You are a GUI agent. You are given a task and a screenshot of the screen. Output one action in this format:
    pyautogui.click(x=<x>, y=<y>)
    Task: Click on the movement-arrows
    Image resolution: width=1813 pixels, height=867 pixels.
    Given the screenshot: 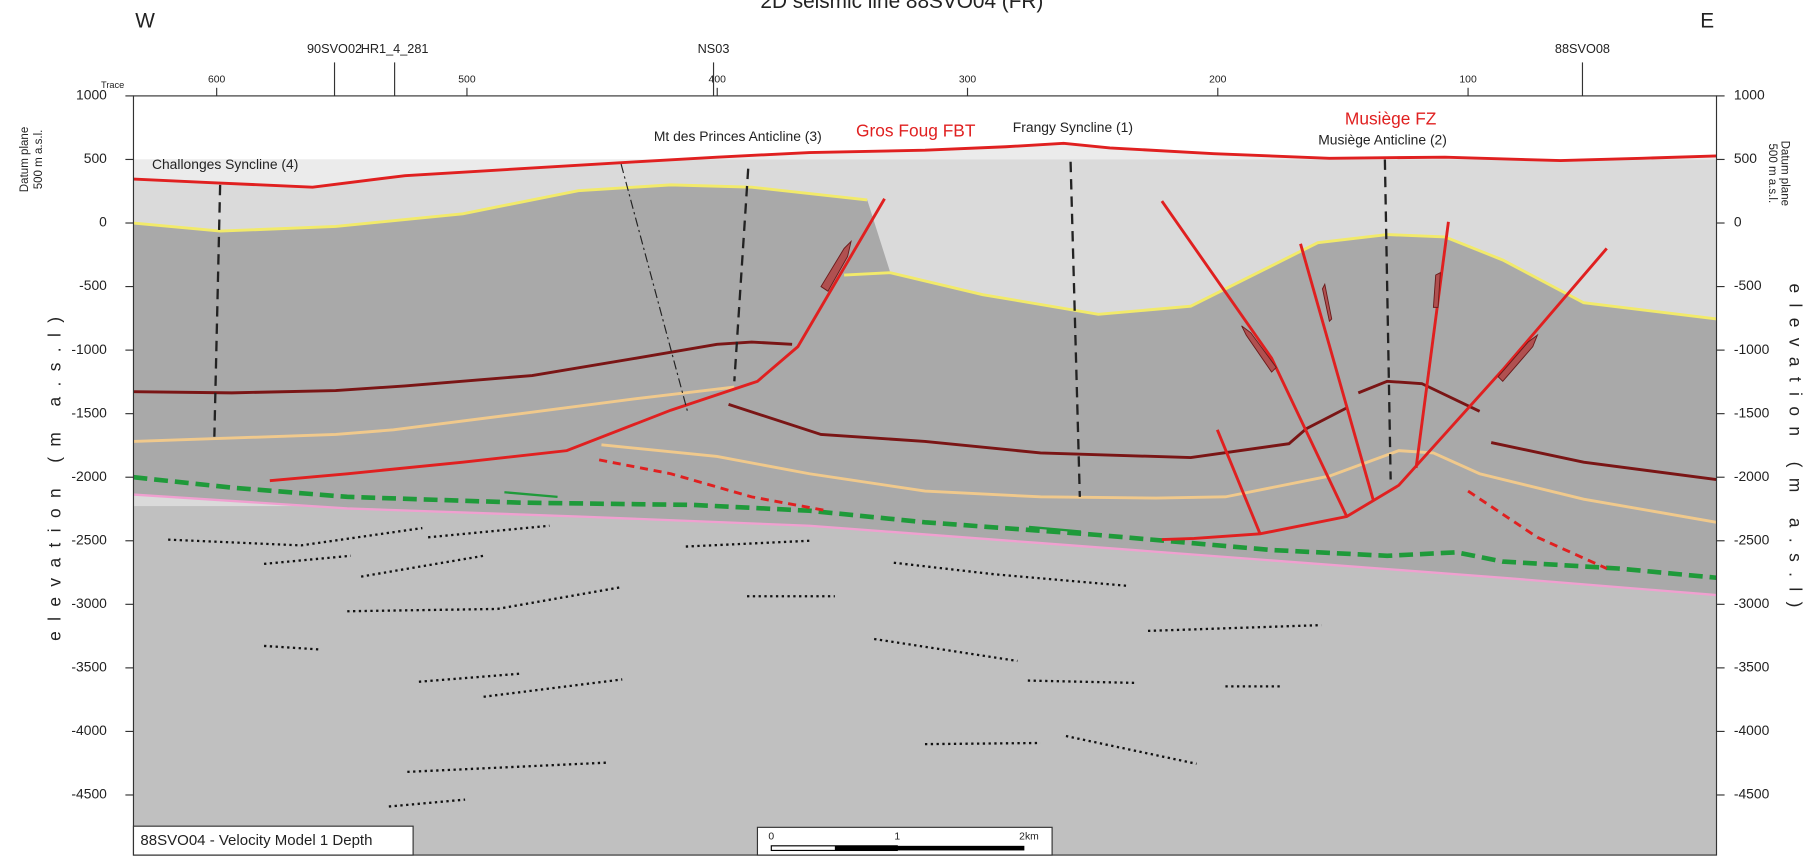 What is the action you would take?
    pyautogui.click(x=1179, y=311)
    